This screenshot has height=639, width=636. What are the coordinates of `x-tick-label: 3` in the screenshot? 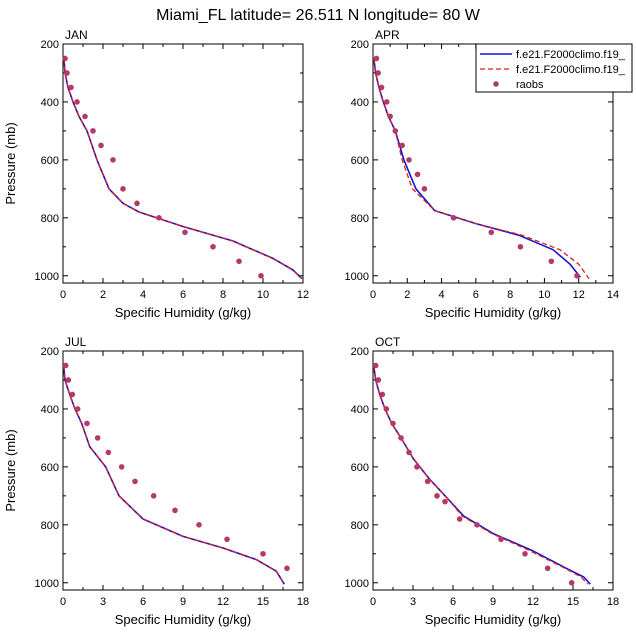 It's located at (103, 602).